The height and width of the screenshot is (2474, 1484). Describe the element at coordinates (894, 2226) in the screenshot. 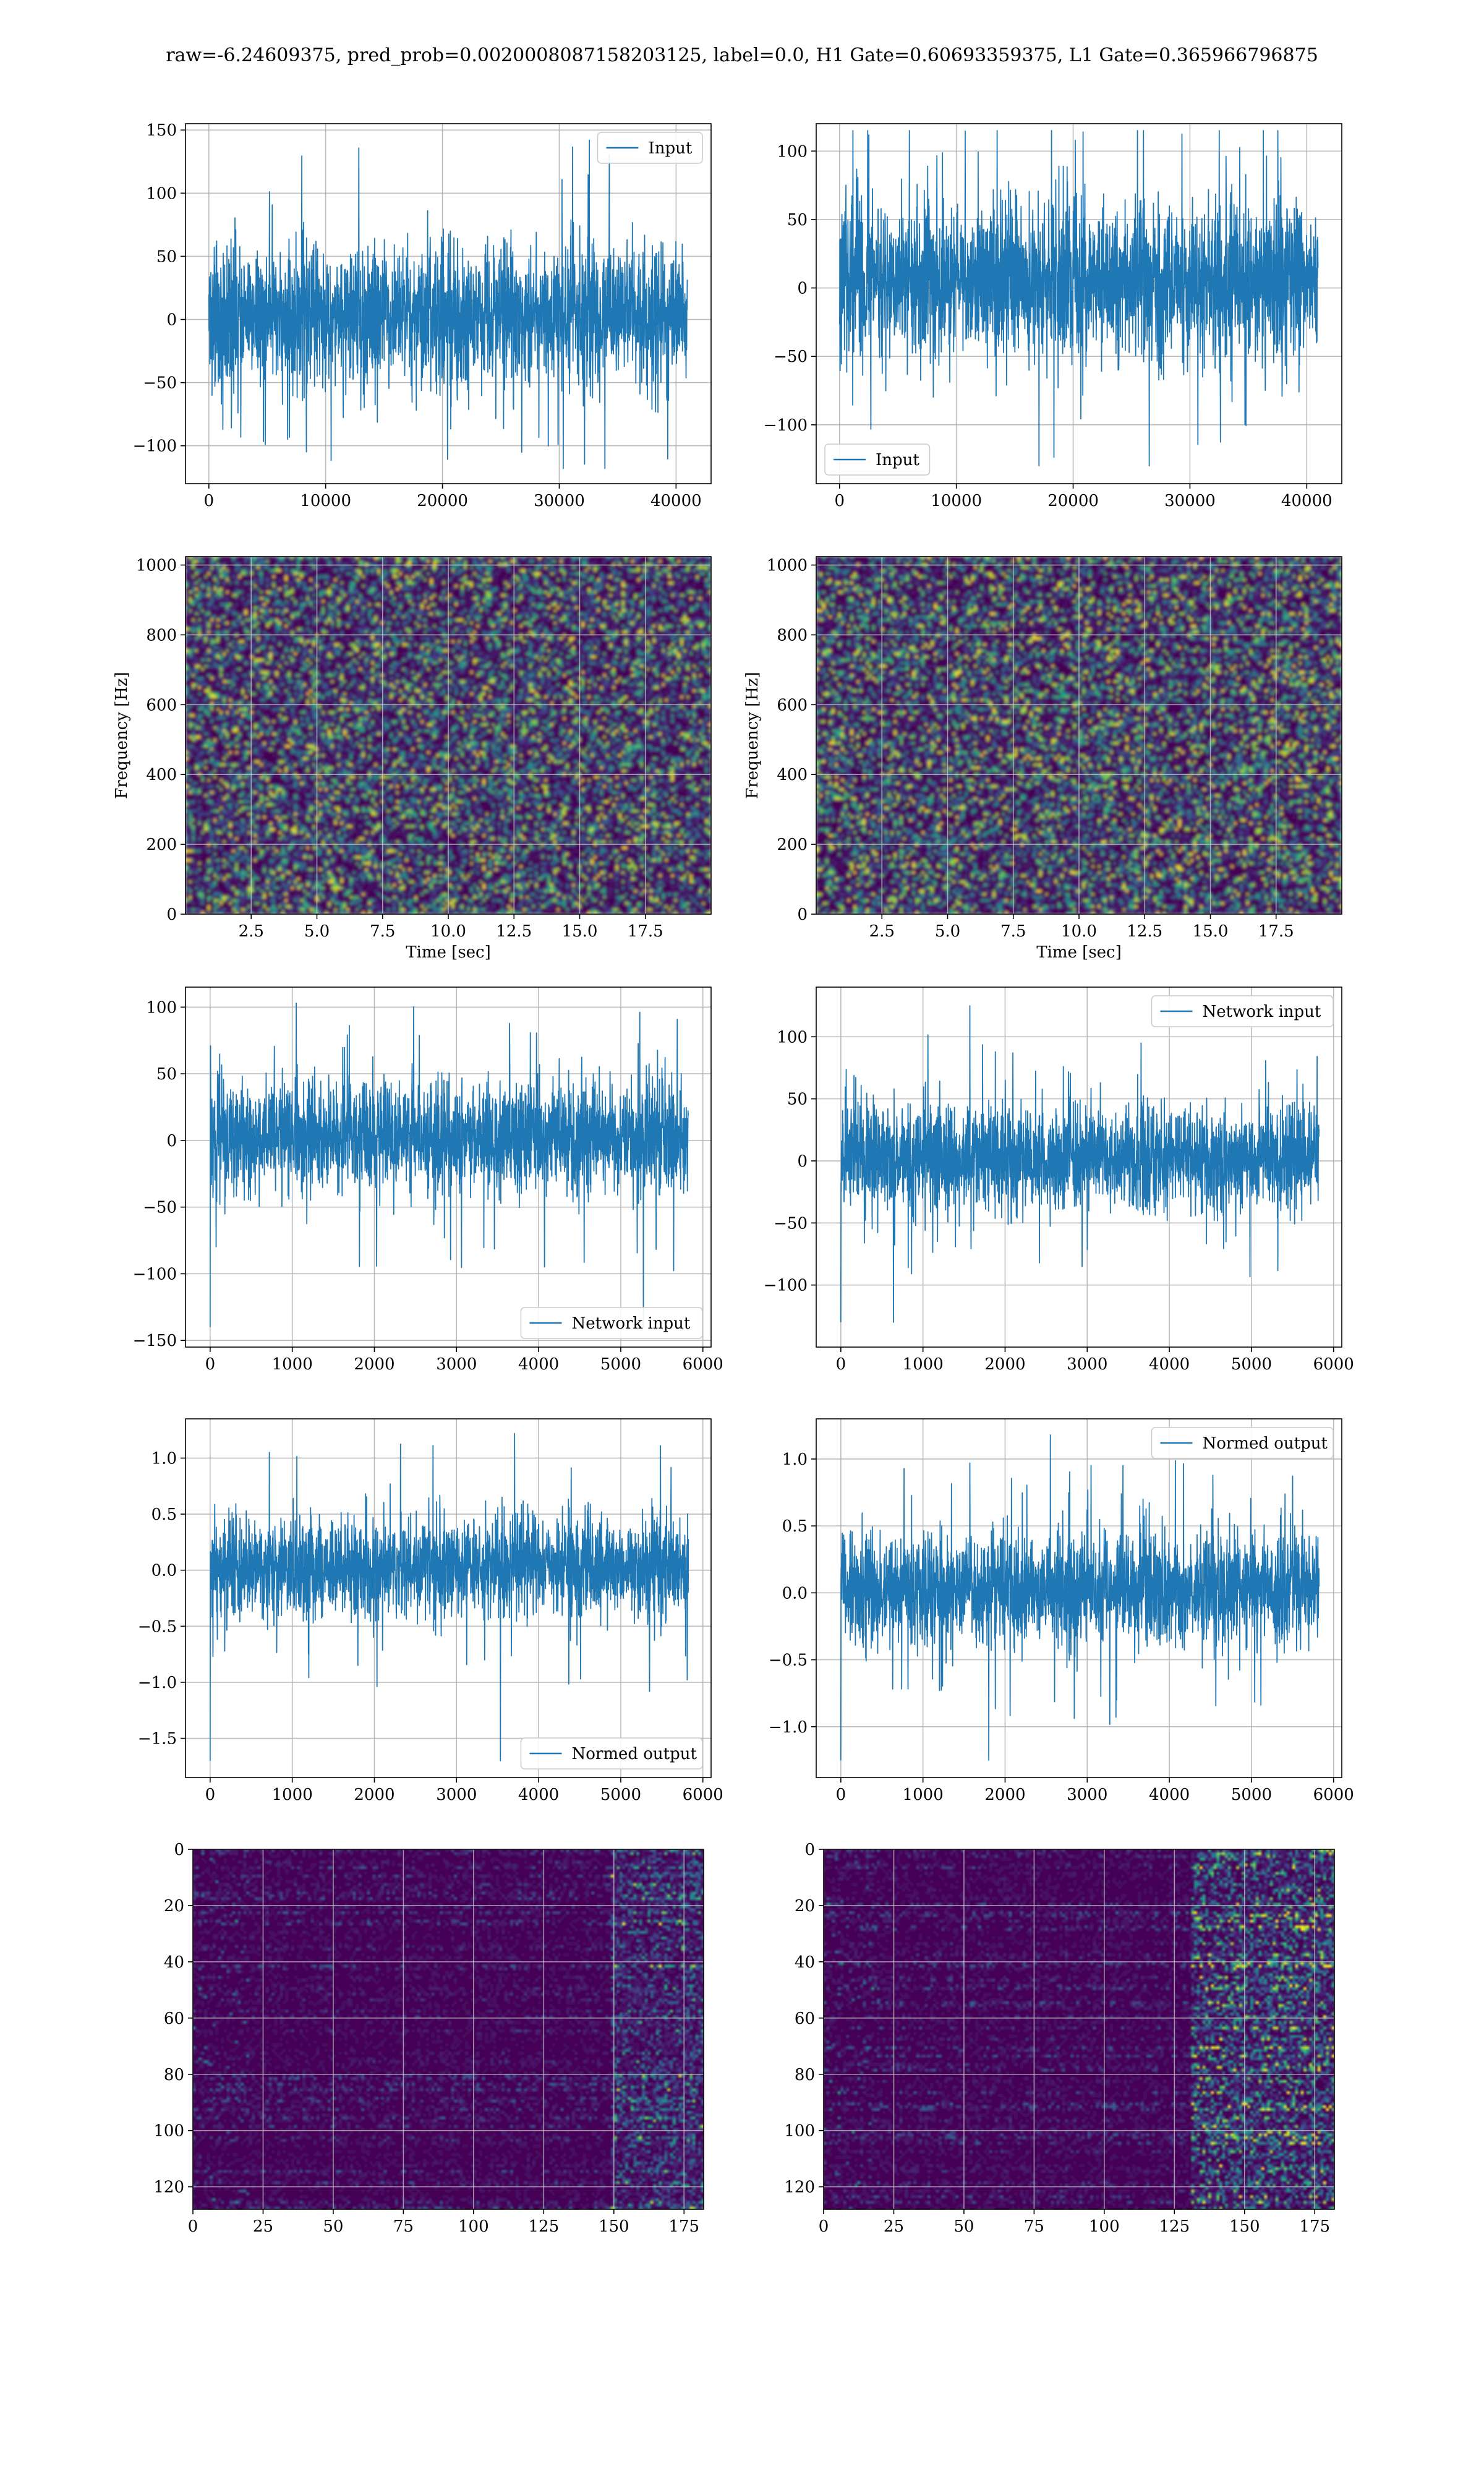

I see `x-tick-label: 25` at that location.